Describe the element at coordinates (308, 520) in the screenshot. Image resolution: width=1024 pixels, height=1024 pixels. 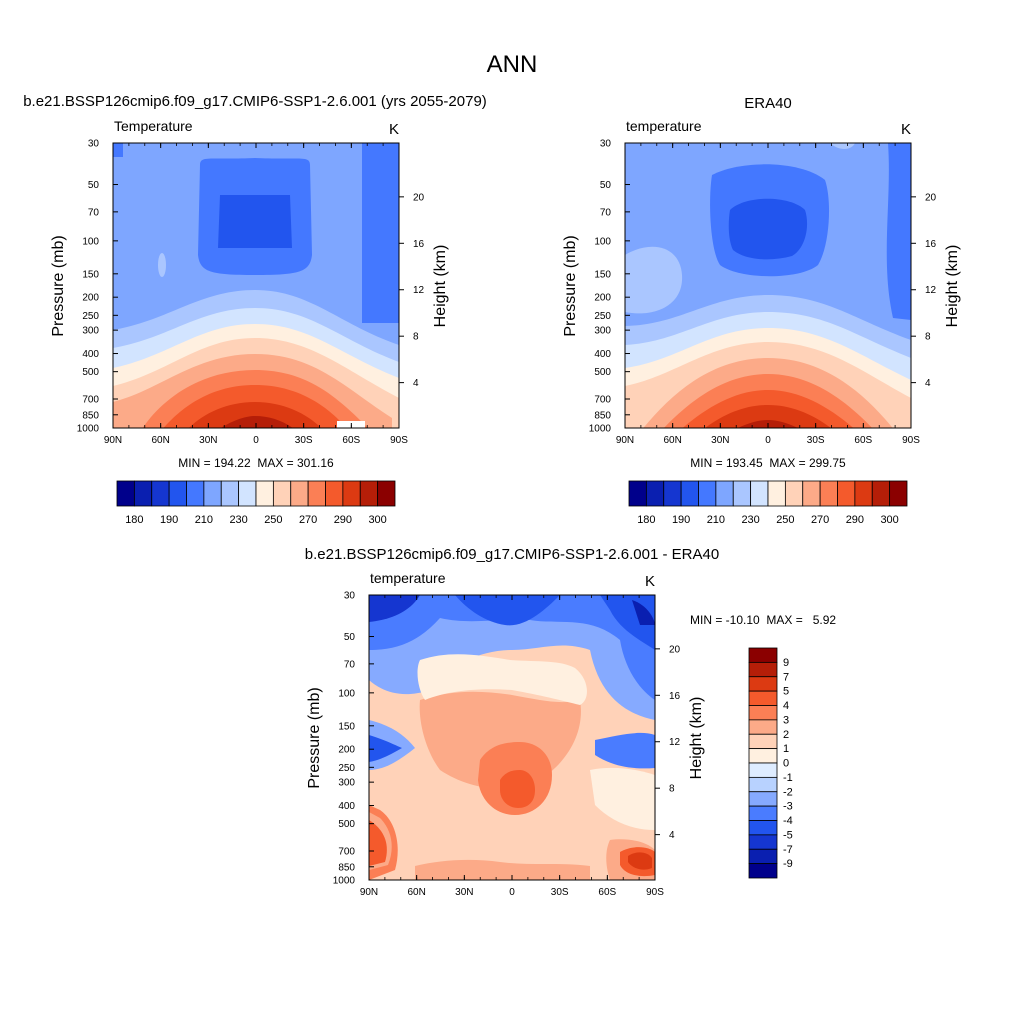
I see `colorbar-label: 270` at that location.